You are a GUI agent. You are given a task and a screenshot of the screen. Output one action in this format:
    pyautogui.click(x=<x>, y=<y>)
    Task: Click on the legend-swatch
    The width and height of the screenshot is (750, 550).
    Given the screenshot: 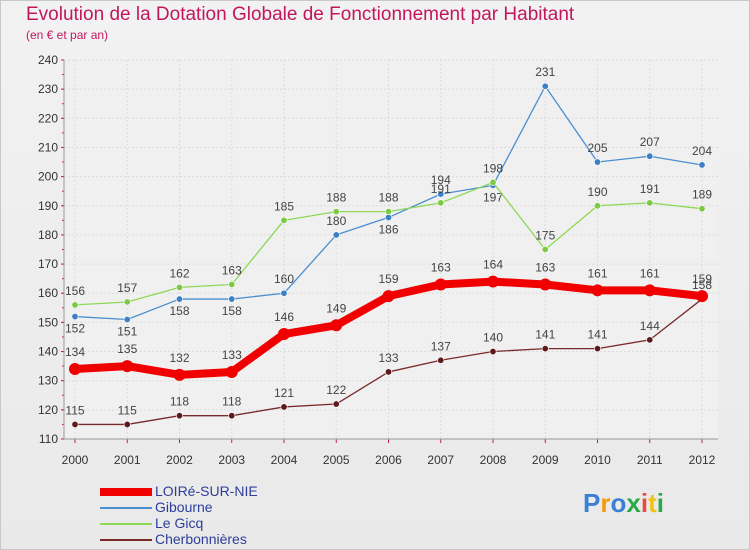 What is the action you would take?
    pyautogui.click(x=126, y=540)
    